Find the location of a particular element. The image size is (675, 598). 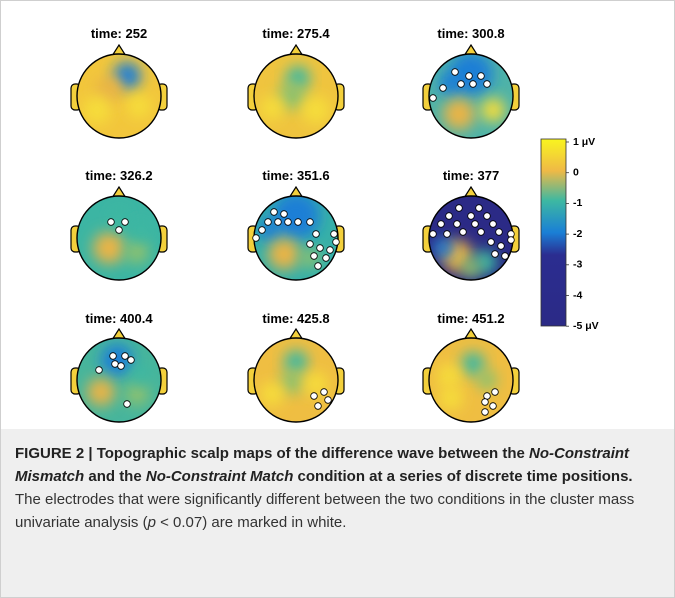

panel-title: time: 451.2 is located at coordinates (470, 318).